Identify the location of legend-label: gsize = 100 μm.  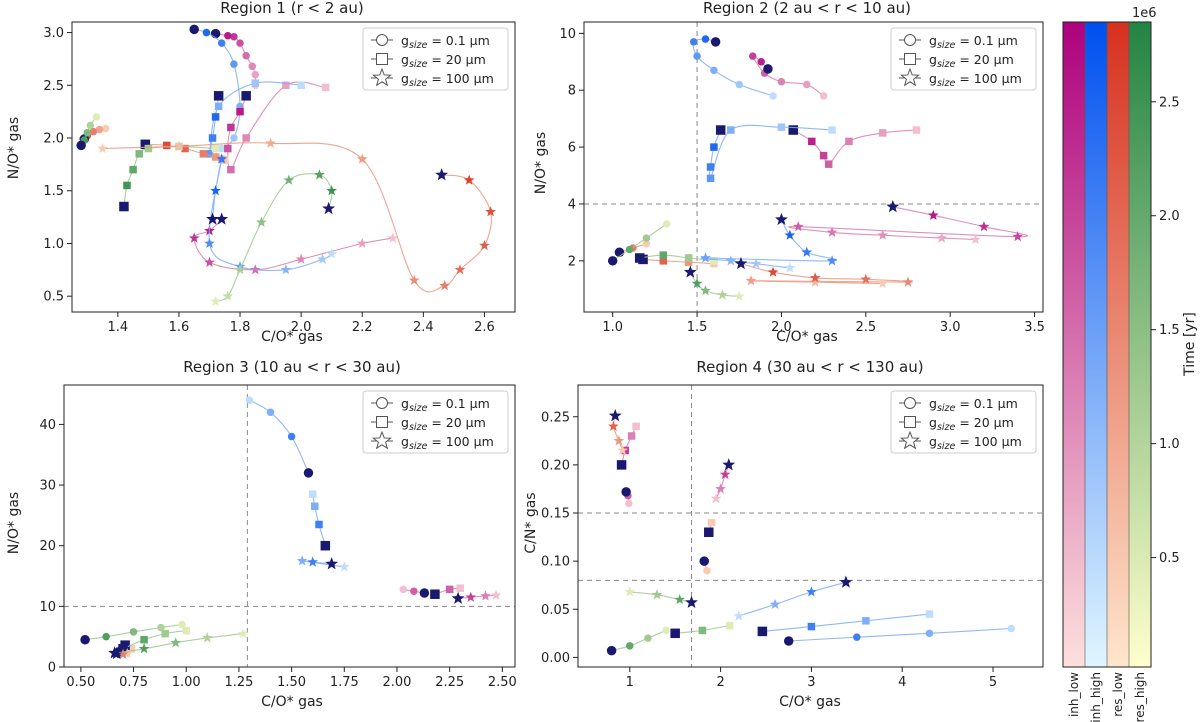
(447, 80).